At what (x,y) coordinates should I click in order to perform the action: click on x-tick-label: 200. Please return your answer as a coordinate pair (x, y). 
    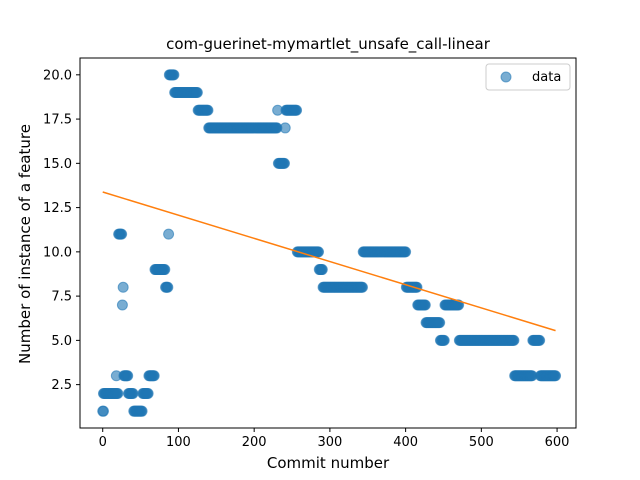
    Looking at the image, I should click on (254, 442).